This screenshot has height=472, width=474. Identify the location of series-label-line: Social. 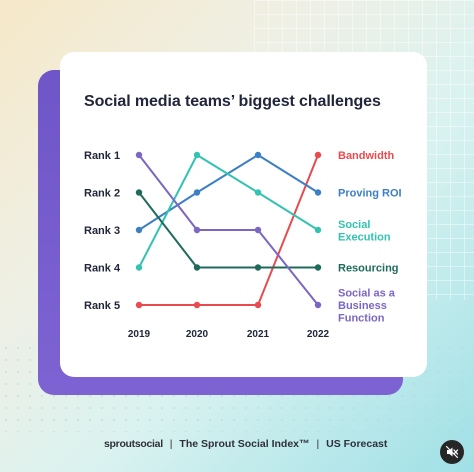
(354, 225).